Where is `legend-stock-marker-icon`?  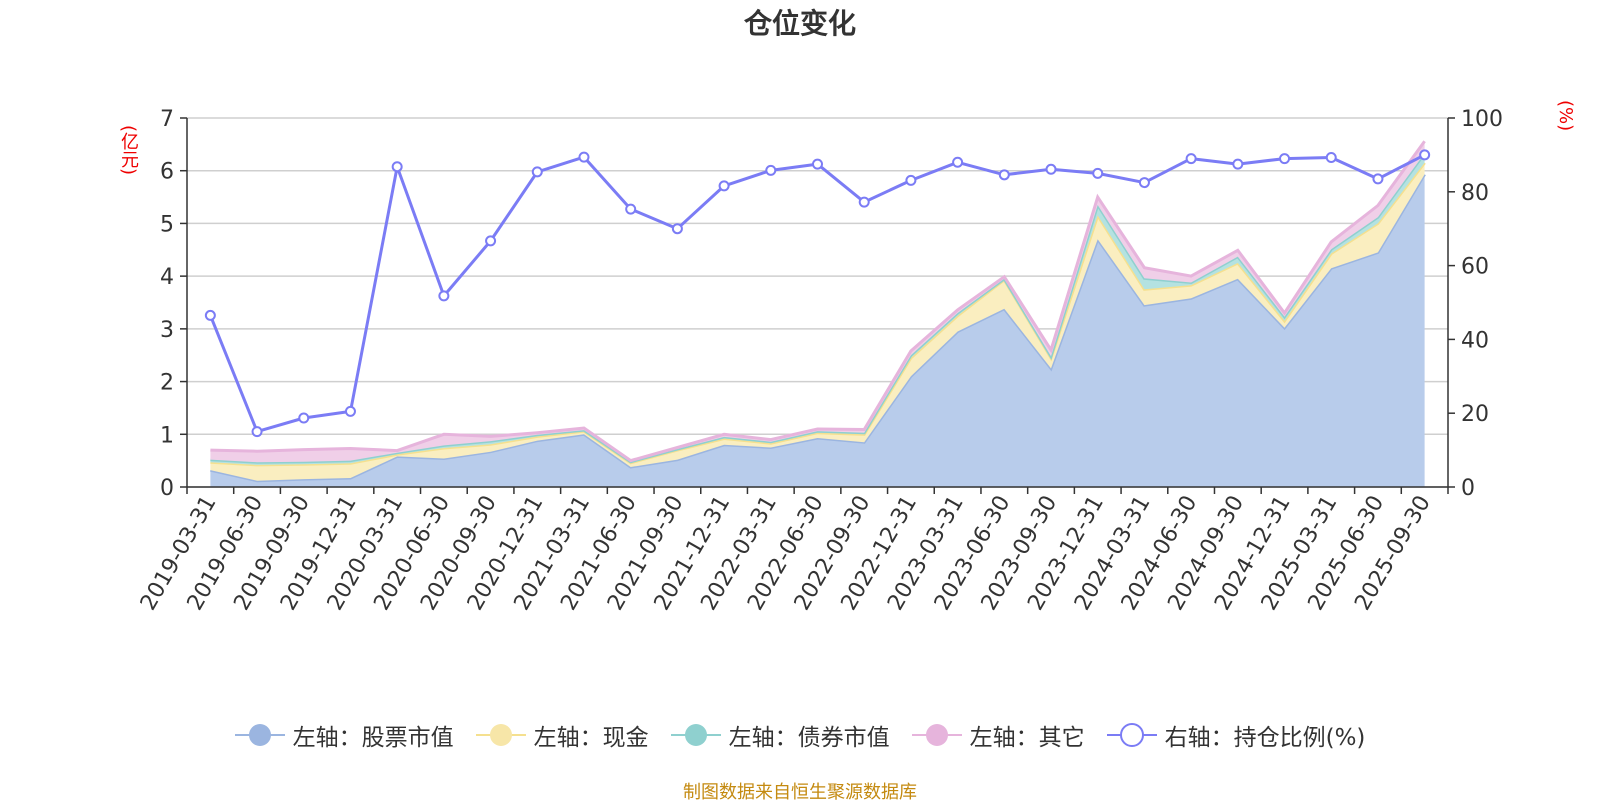 legend-stock-marker-icon is located at coordinates (259, 735).